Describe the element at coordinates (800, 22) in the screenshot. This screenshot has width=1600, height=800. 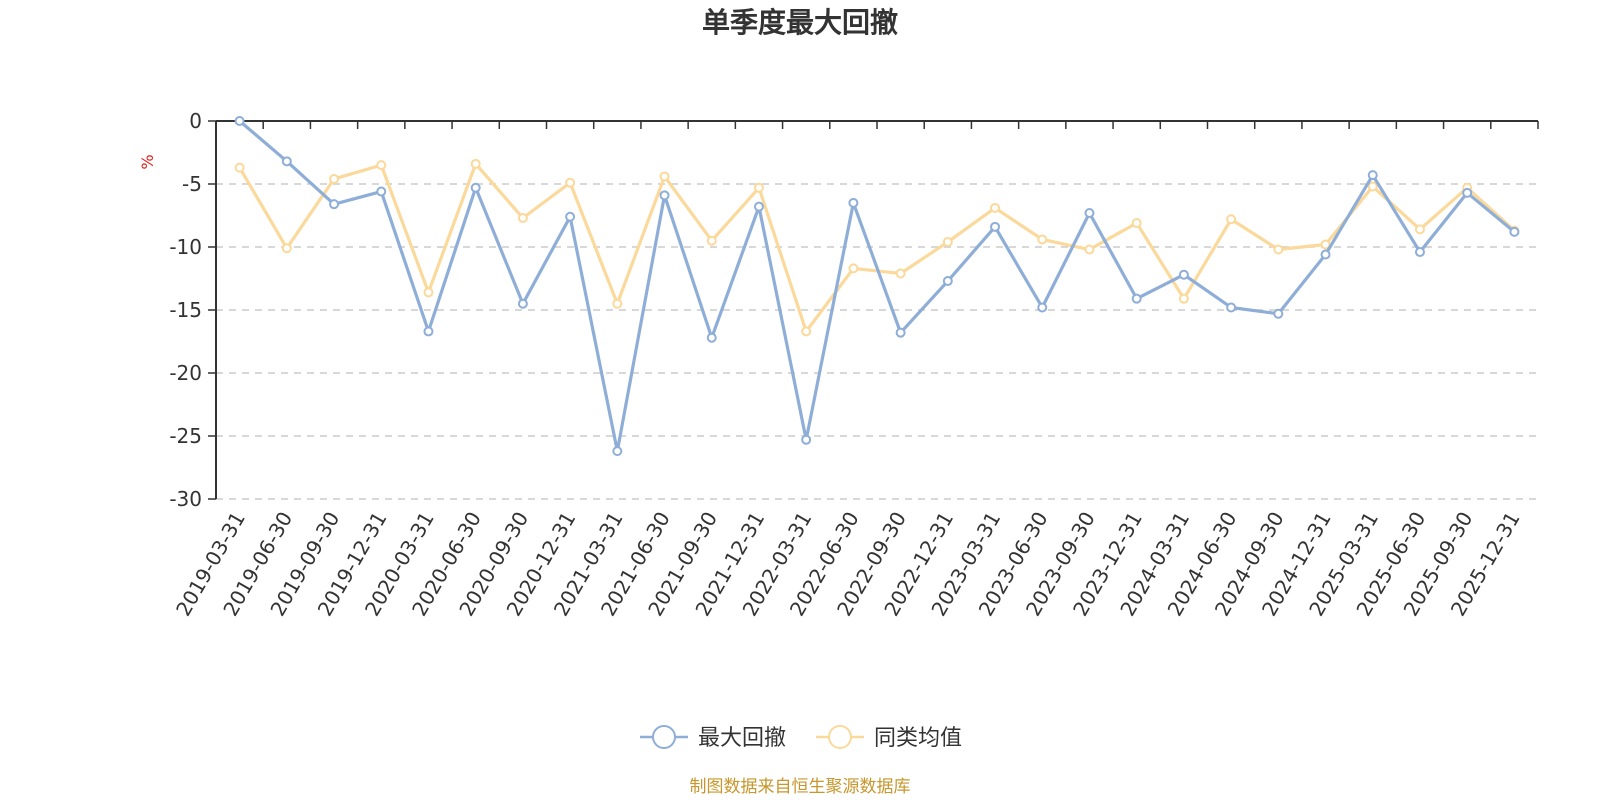
I see `chart-title: 单季度最大回撤` at that location.